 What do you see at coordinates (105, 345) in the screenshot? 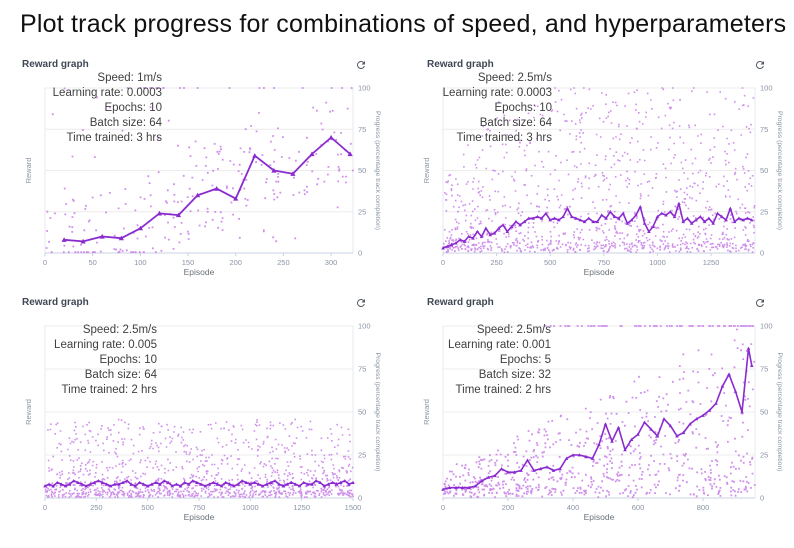
I see `annotation-line: Learning rate: 0.005` at bounding box center [105, 345].